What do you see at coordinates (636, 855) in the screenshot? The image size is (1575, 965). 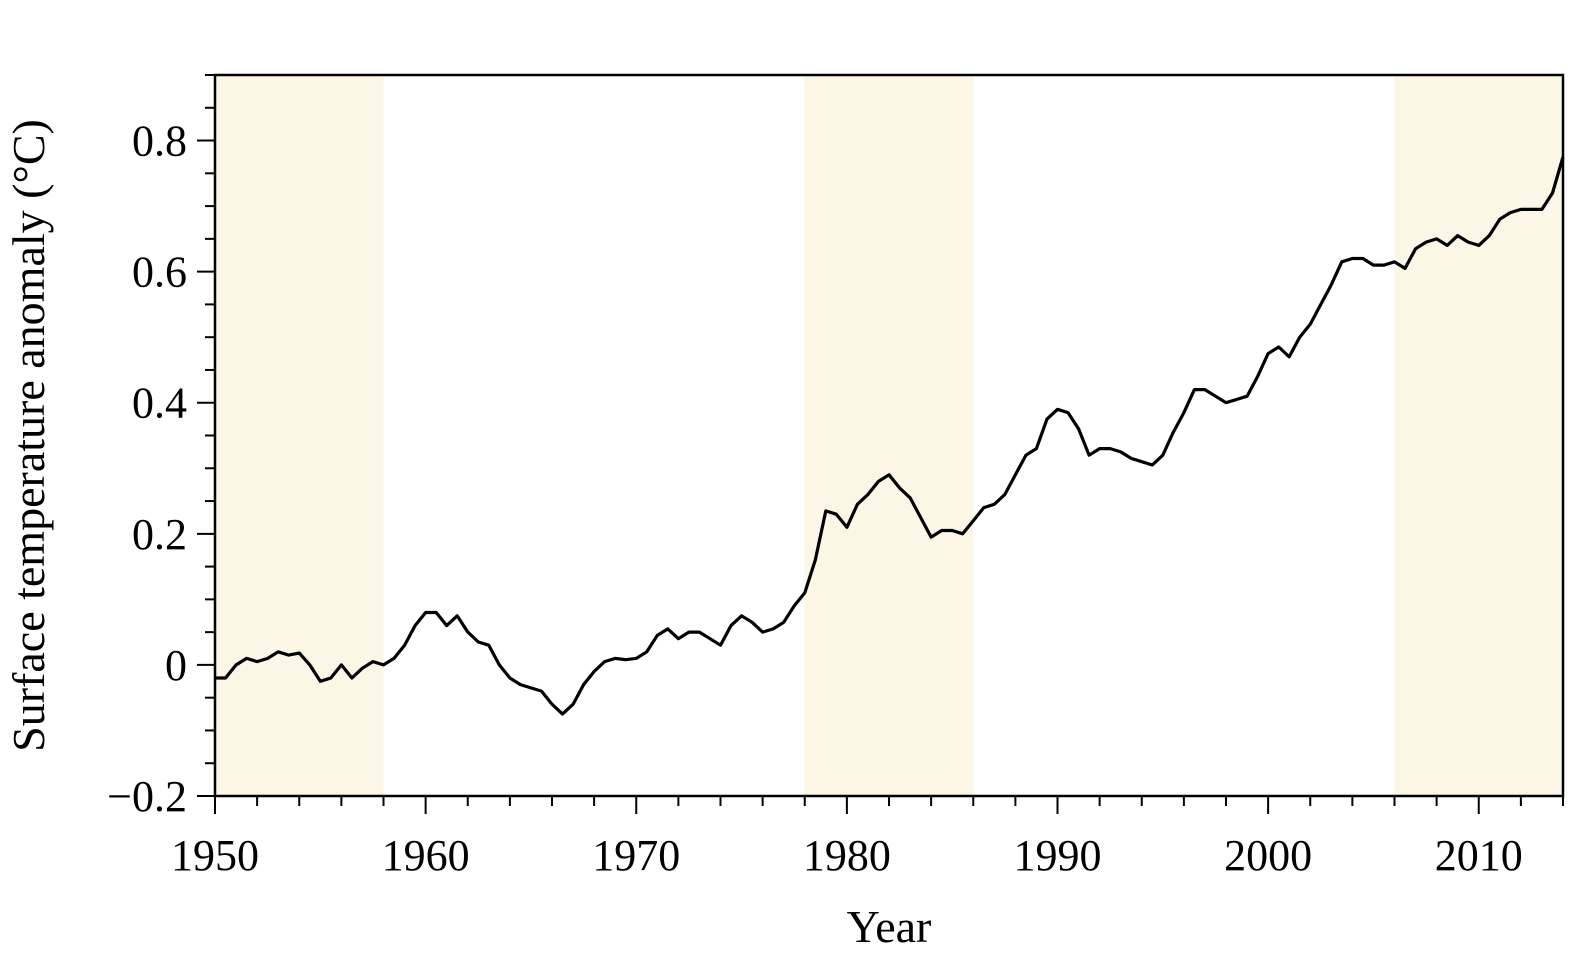 I see `x-tick-label: 1970` at bounding box center [636, 855].